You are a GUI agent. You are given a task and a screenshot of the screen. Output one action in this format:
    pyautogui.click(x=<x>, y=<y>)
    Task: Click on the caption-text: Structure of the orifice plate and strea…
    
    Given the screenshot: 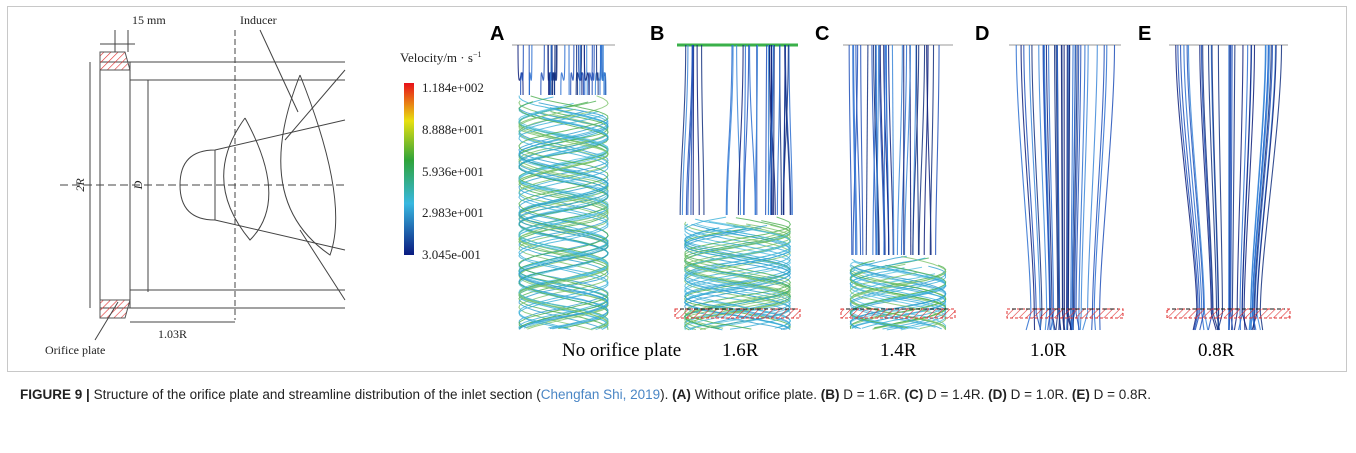 What is the action you would take?
    pyautogui.click(x=317, y=394)
    